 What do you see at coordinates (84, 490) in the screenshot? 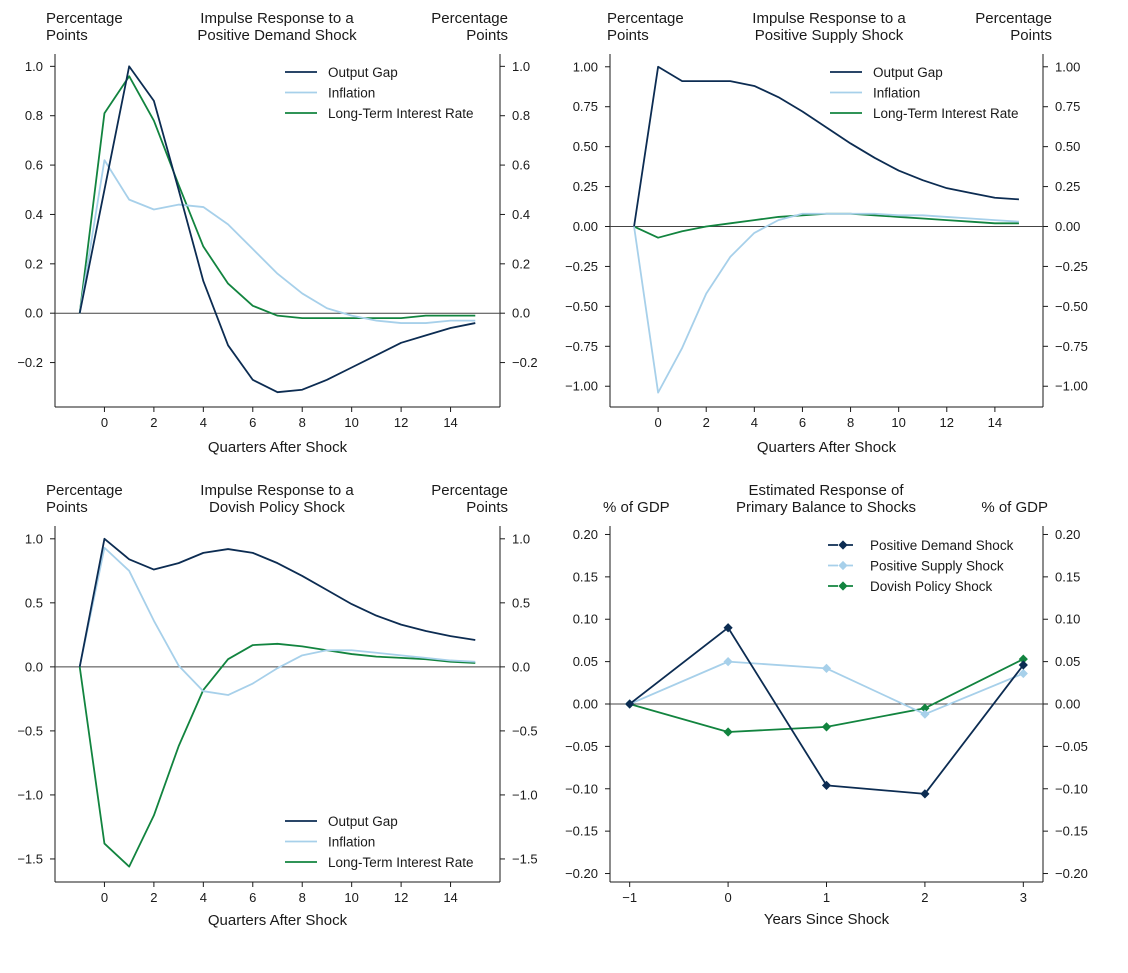
I see `left-unit-label: Percentage` at bounding box center [84, 490].